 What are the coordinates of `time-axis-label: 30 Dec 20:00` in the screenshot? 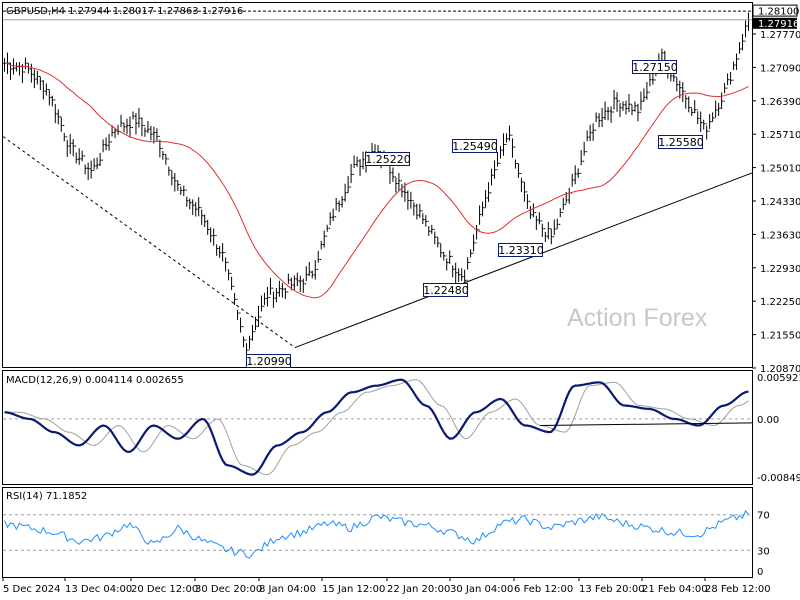 It's located at (228, 589).